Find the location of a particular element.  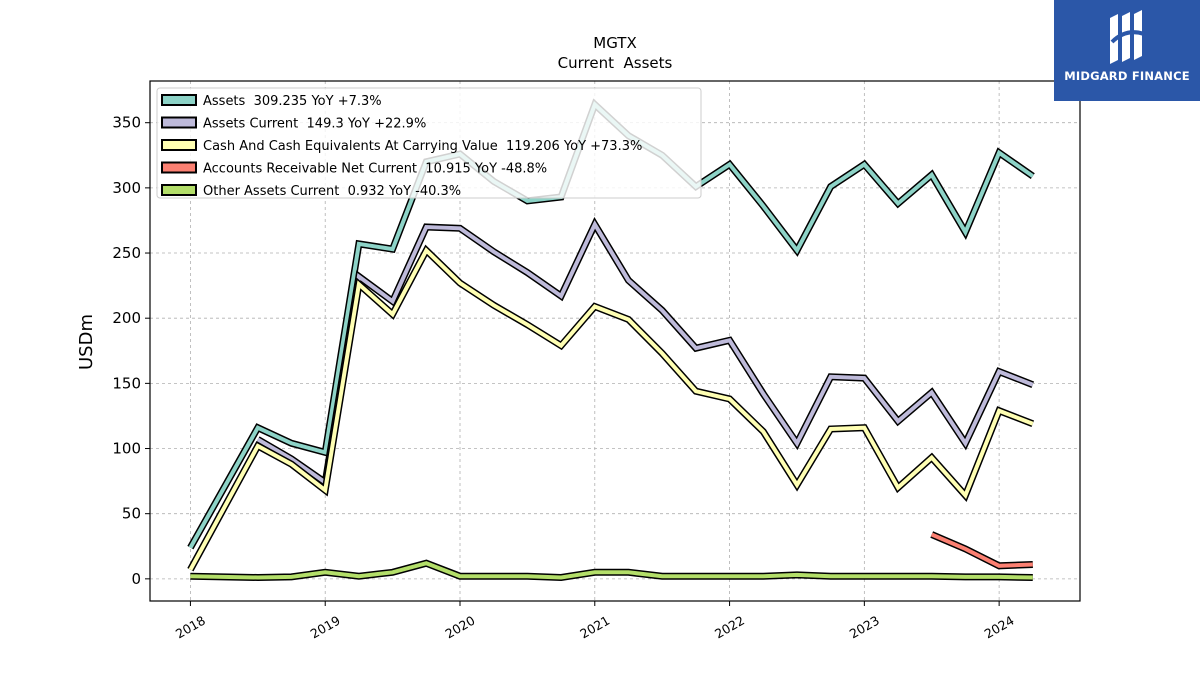

x-tick-label: 2024 is located at coordinates (999, 627).